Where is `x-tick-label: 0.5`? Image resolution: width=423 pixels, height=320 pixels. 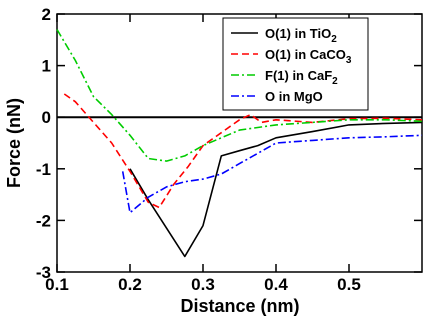 x-tick-label: 0.5 is located at coordinates (349, 284).